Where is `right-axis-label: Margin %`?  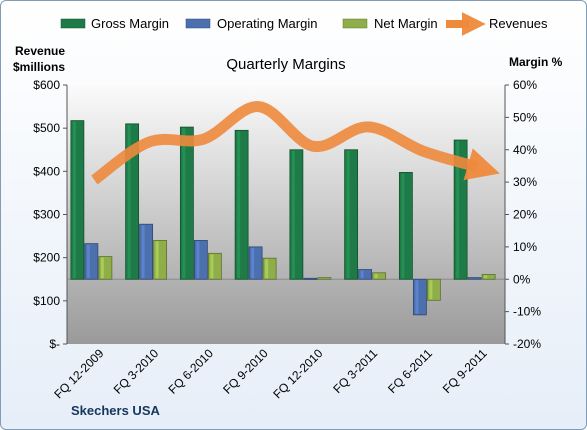
right-axis-label: Margin % is located at coordinates (536, 62).